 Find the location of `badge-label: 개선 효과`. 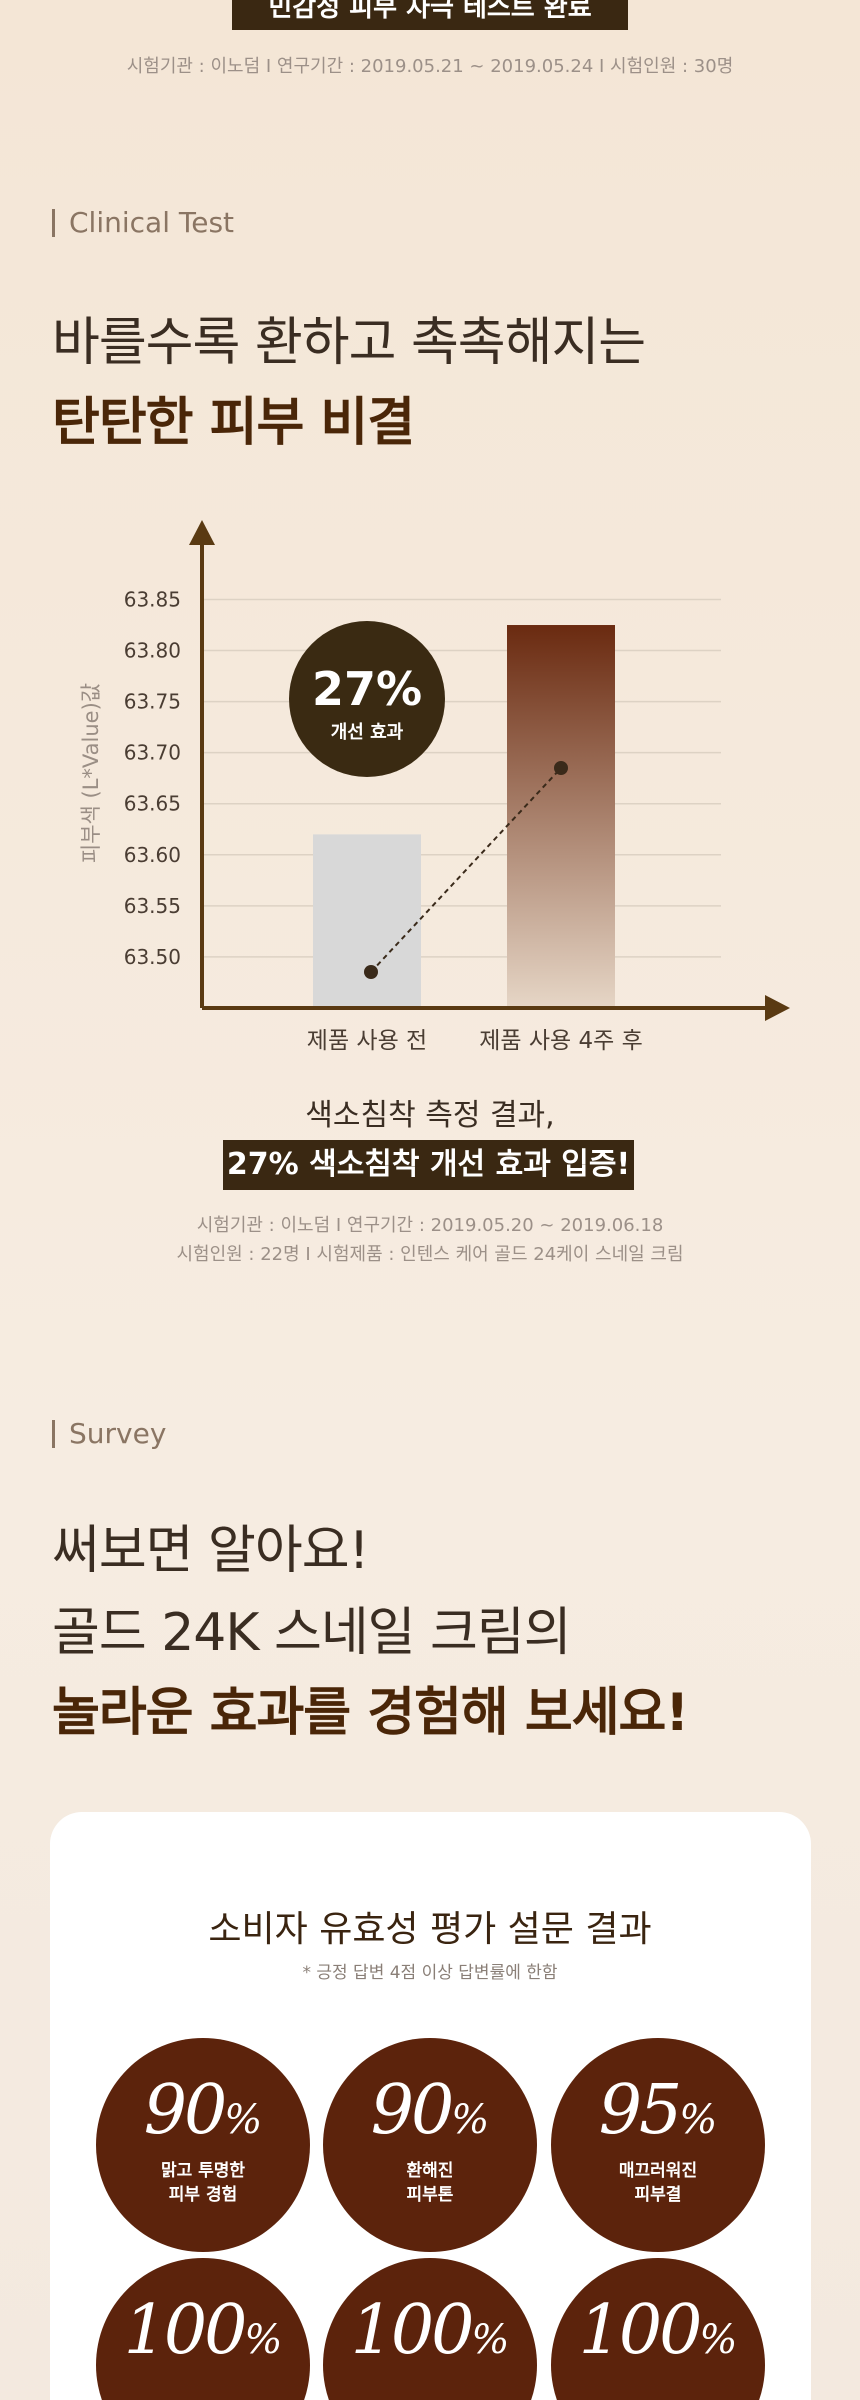

badge-label: 개선 효과 is located at coordinates (367, 732).